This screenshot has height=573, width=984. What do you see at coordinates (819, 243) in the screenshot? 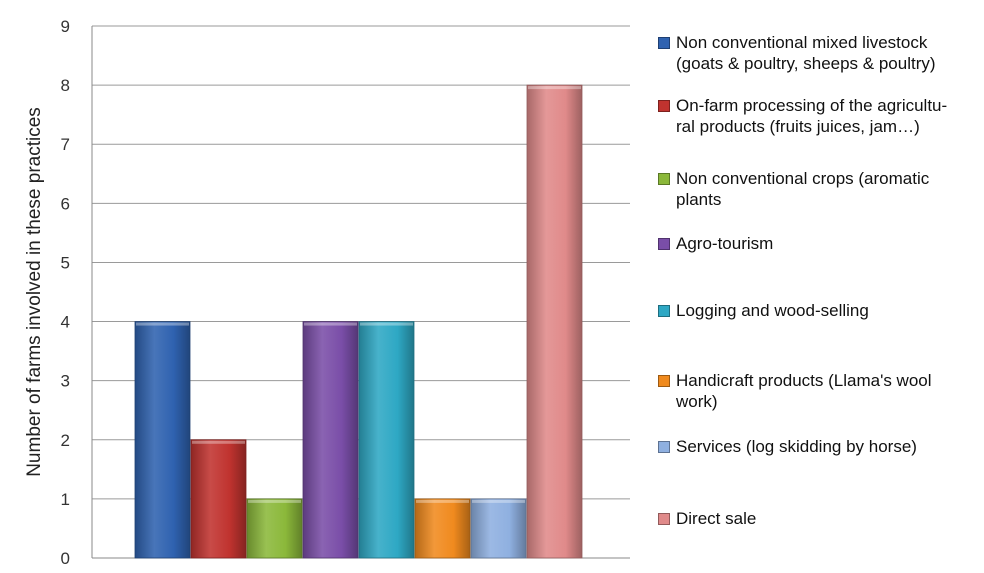
I see `legend-item: Agro-tourism` at bounding box center [819, 243].